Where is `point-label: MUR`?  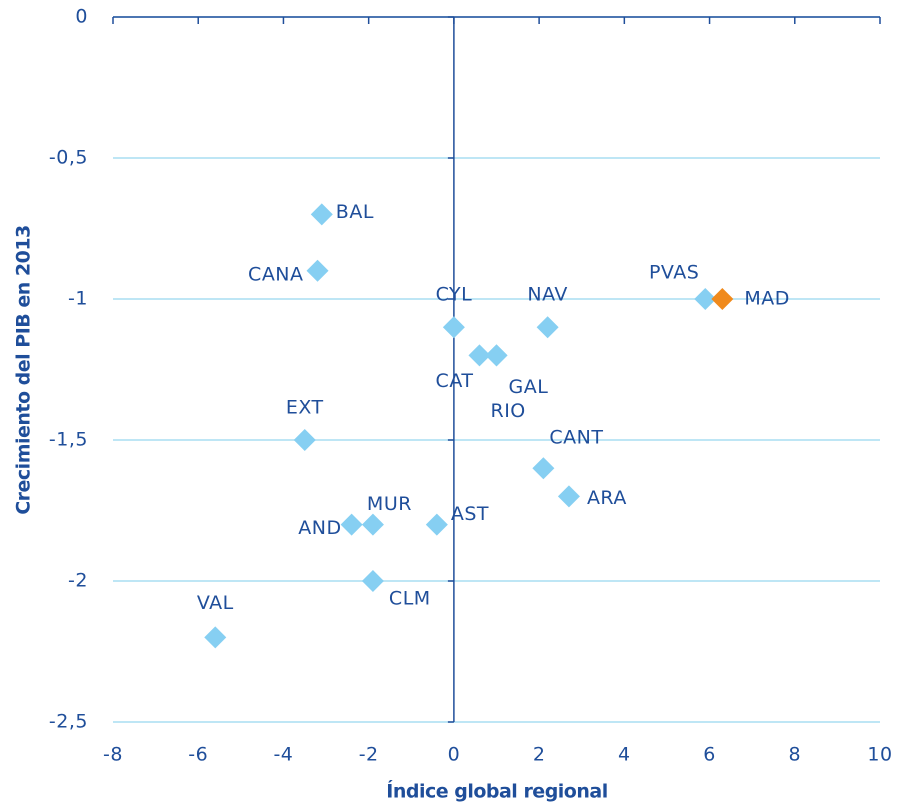
point-label: MUR is located at coordinates (389, 504).